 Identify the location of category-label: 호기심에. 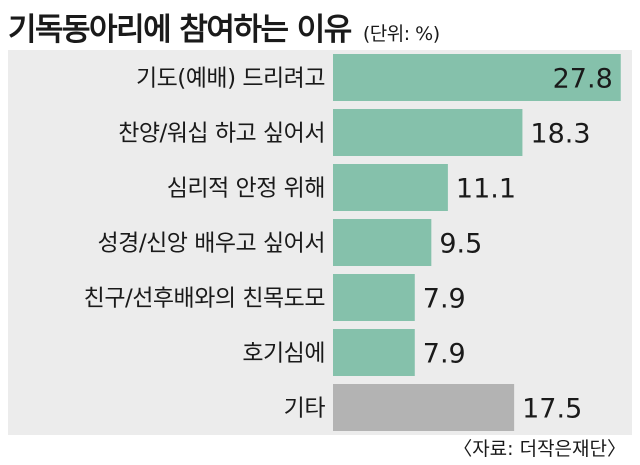
(283, 354).